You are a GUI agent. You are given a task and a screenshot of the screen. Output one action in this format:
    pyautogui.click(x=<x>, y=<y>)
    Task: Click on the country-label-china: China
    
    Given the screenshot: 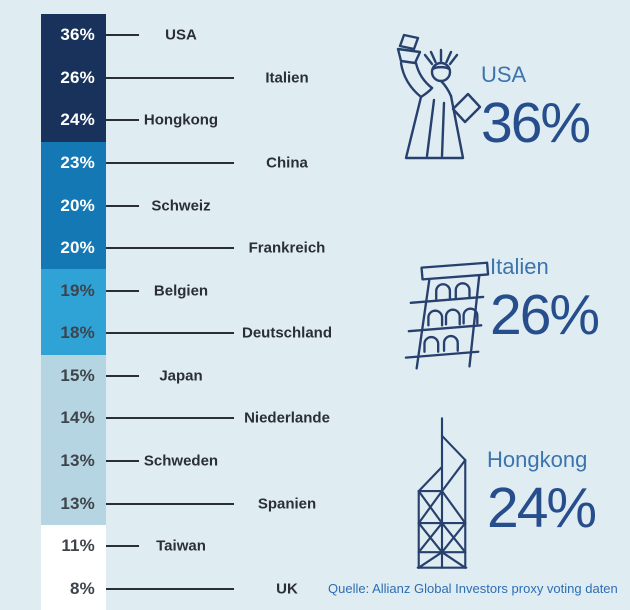 What is the action you would take?
    pyautogui.click(x=287, y=163)
    